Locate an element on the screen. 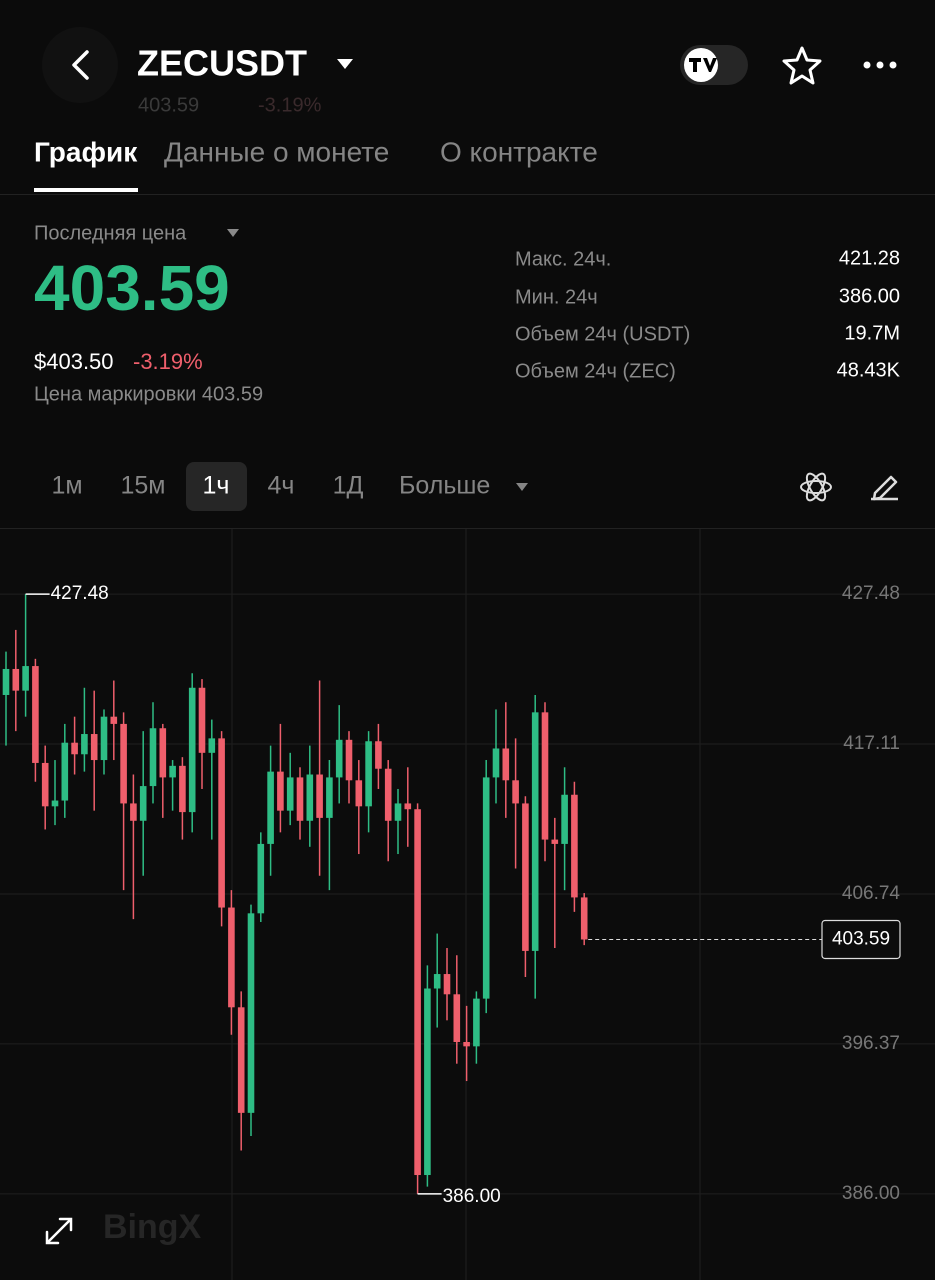 This screenshot has width=935, height=1280. tab: О контракте is located at coordinates (519, 151).